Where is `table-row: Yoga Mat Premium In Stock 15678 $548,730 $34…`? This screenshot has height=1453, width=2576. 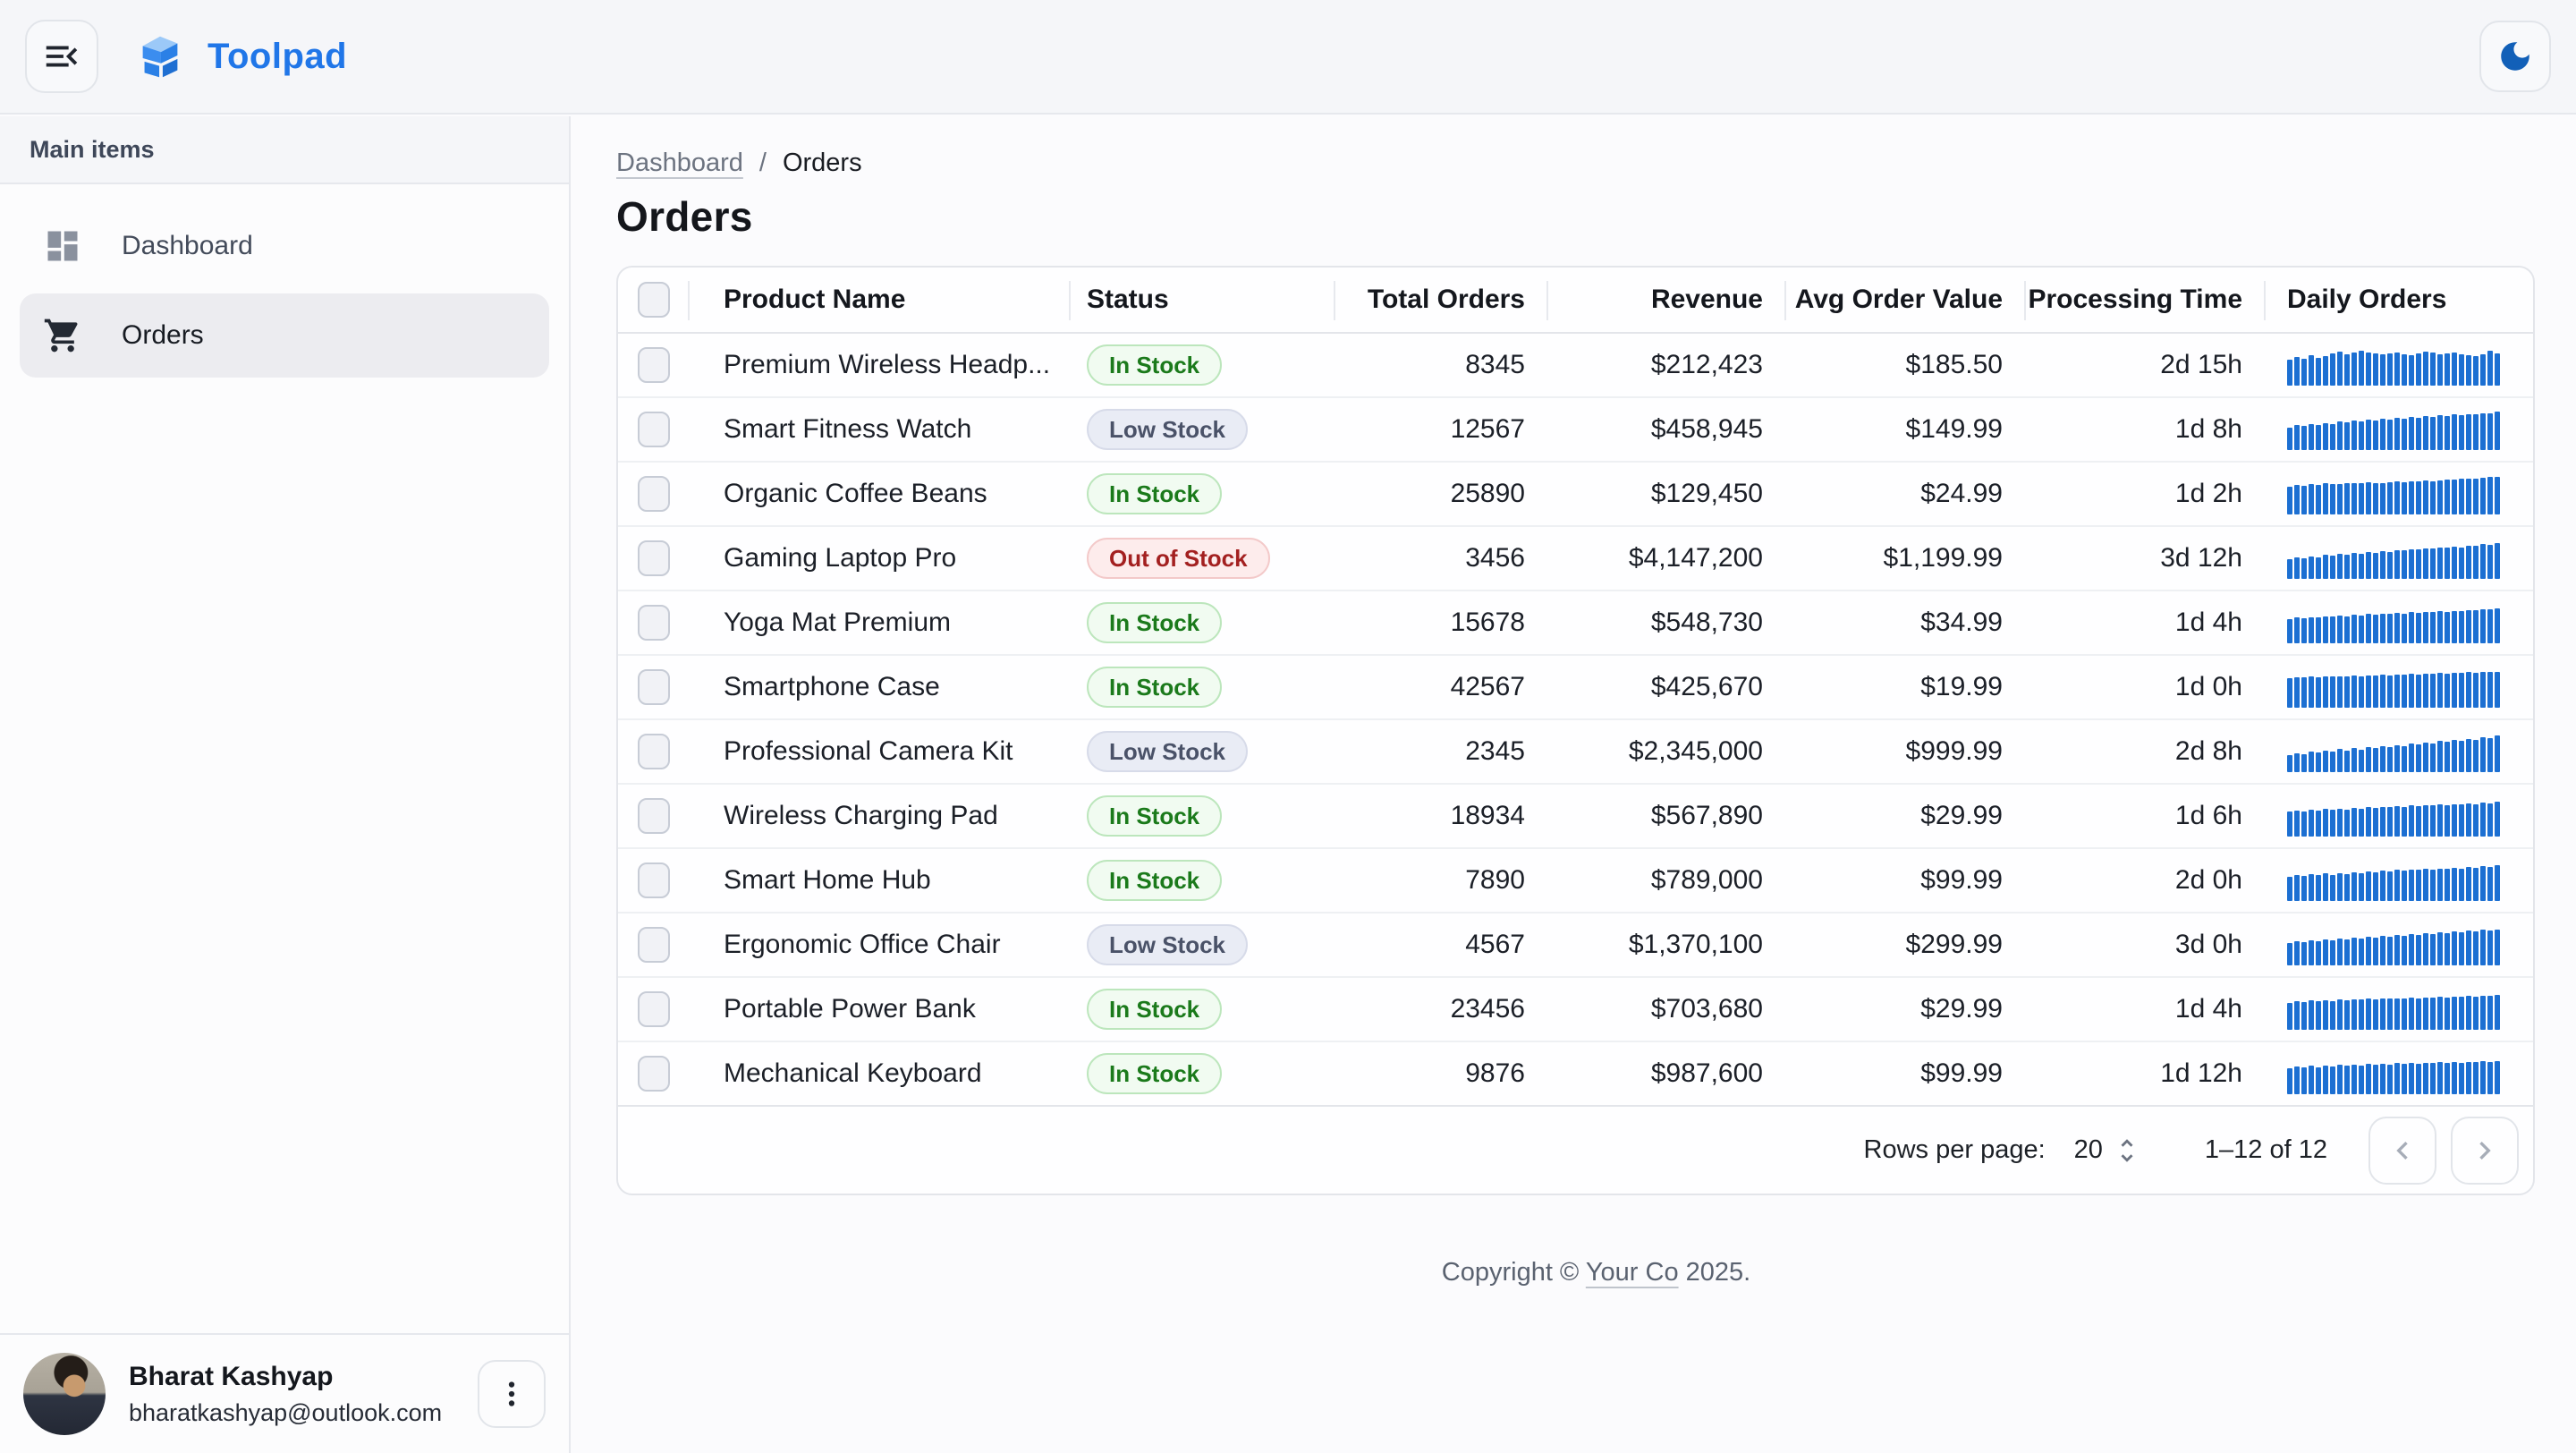
table-row: Yoga Mat Premium In Stock 15678 $548,730 $34… is located at coordinates (1575, 623).